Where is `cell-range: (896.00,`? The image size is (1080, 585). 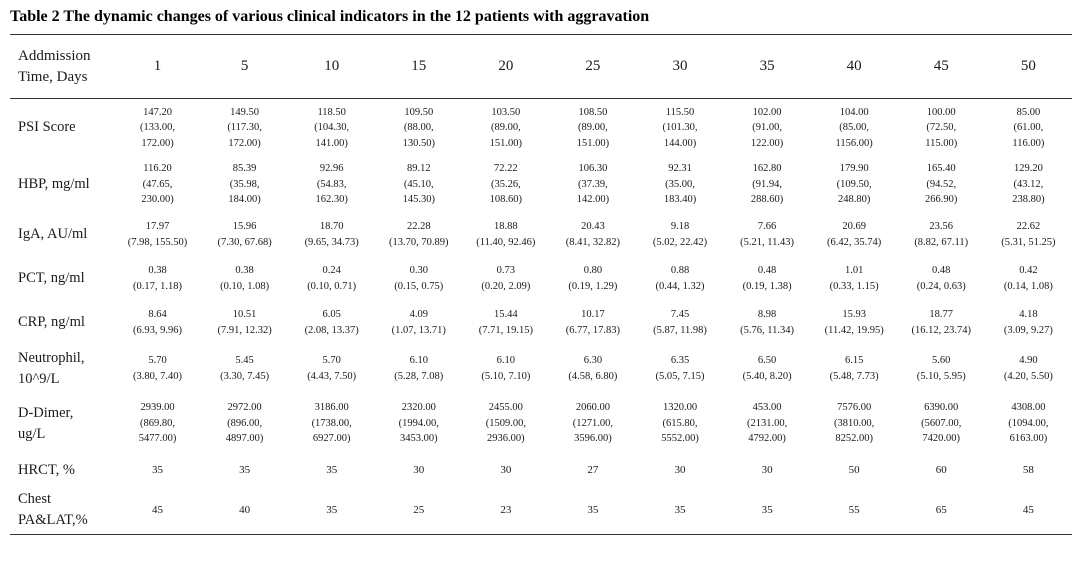
cell-range: (896.00, is located at coordinates (245, 423).